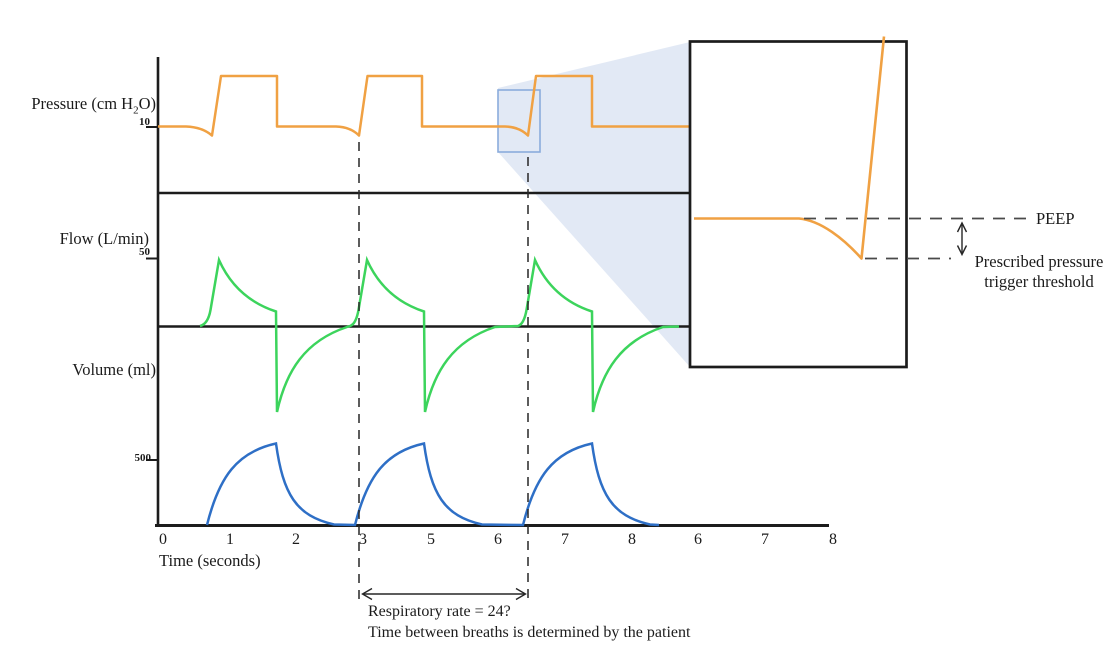  I want to click on x-tick-label-7: 8, so click(632, 539).